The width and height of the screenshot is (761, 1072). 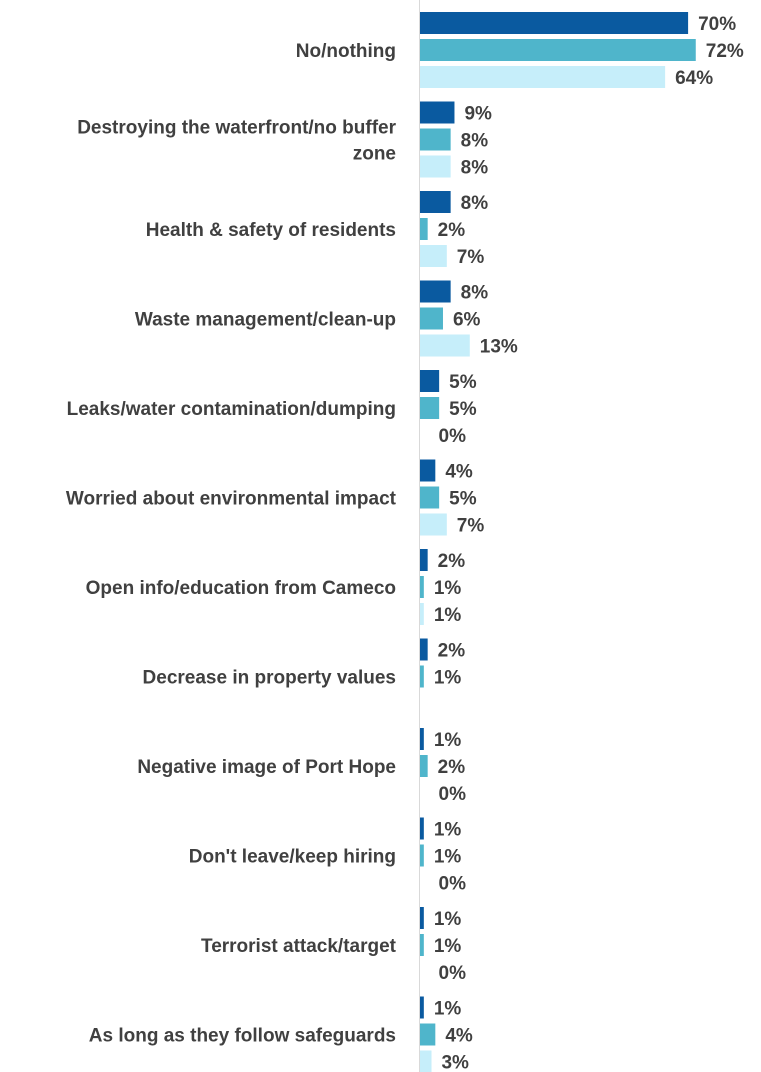 What do you see at coordinates (478, 114) in the screenshot?
I see `data-label: 9%` at bounding box center [478, 114].